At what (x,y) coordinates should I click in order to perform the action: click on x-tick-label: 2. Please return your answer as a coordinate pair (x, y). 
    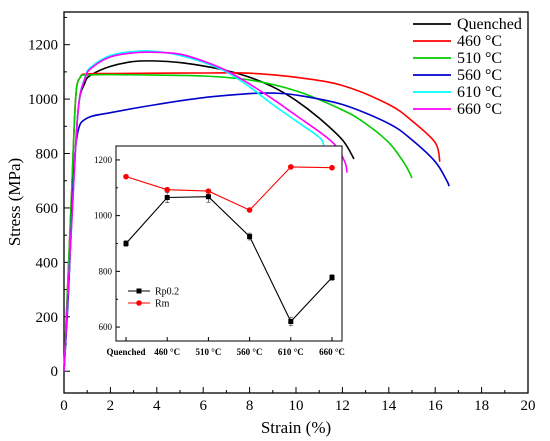
    Looking at the image, I should click on (111, 406).